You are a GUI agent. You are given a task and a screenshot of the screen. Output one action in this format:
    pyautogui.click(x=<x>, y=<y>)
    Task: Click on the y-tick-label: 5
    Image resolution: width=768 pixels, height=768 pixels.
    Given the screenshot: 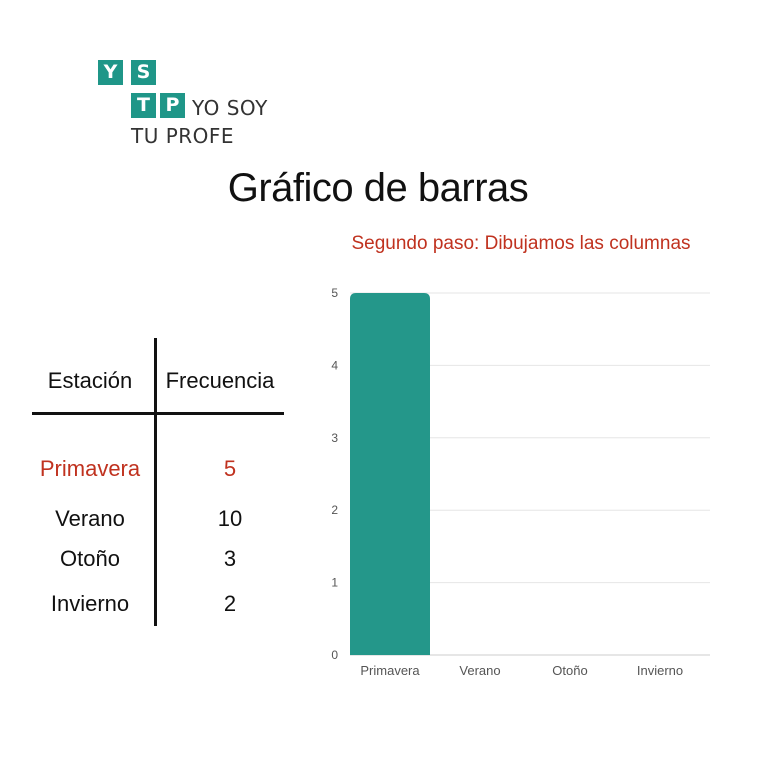 What is the action you would take?
    pyautogui.click(x=334, y=293)
    